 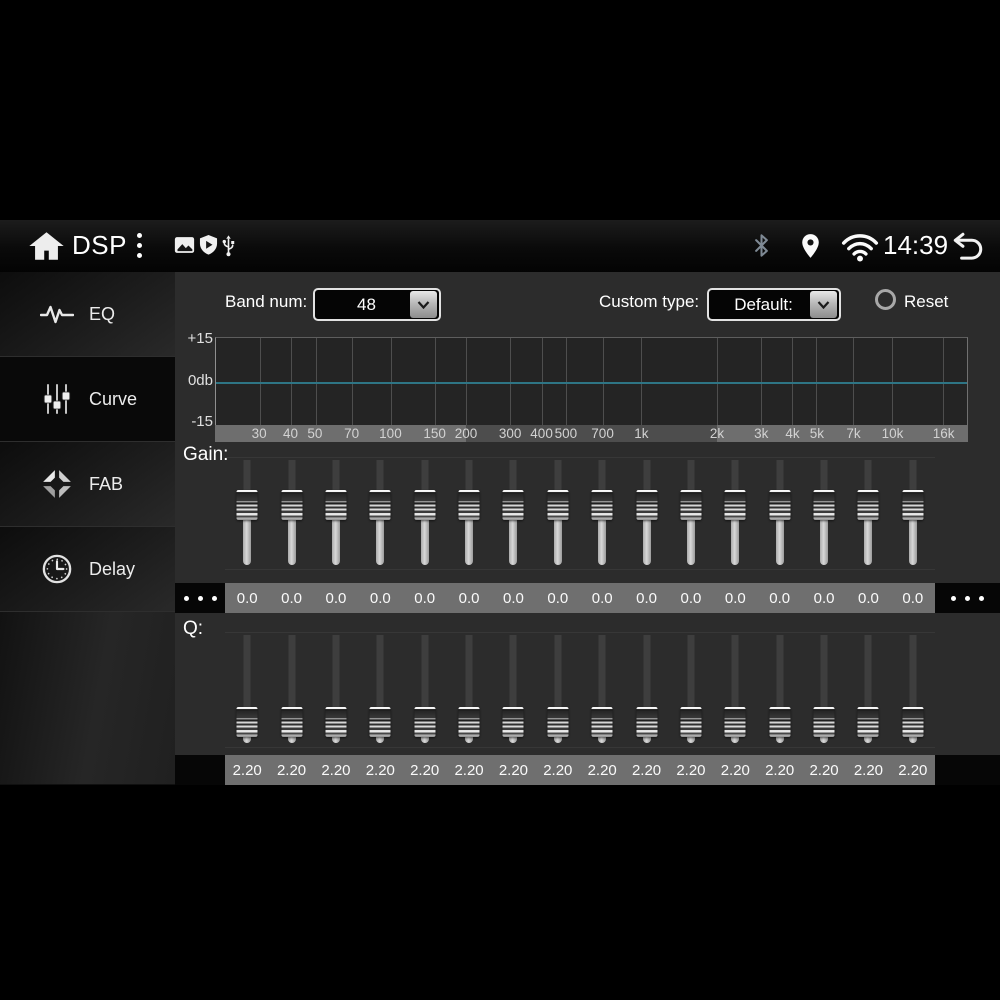 What do you see at coordinates (113, 398) in the screenshot?
I see `sidebar-item-label: Curve` at bounding box center [113, 398].